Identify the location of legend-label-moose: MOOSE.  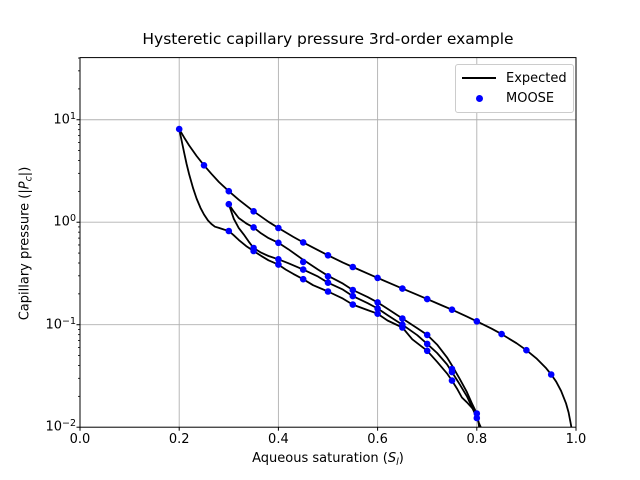
(530, 98).